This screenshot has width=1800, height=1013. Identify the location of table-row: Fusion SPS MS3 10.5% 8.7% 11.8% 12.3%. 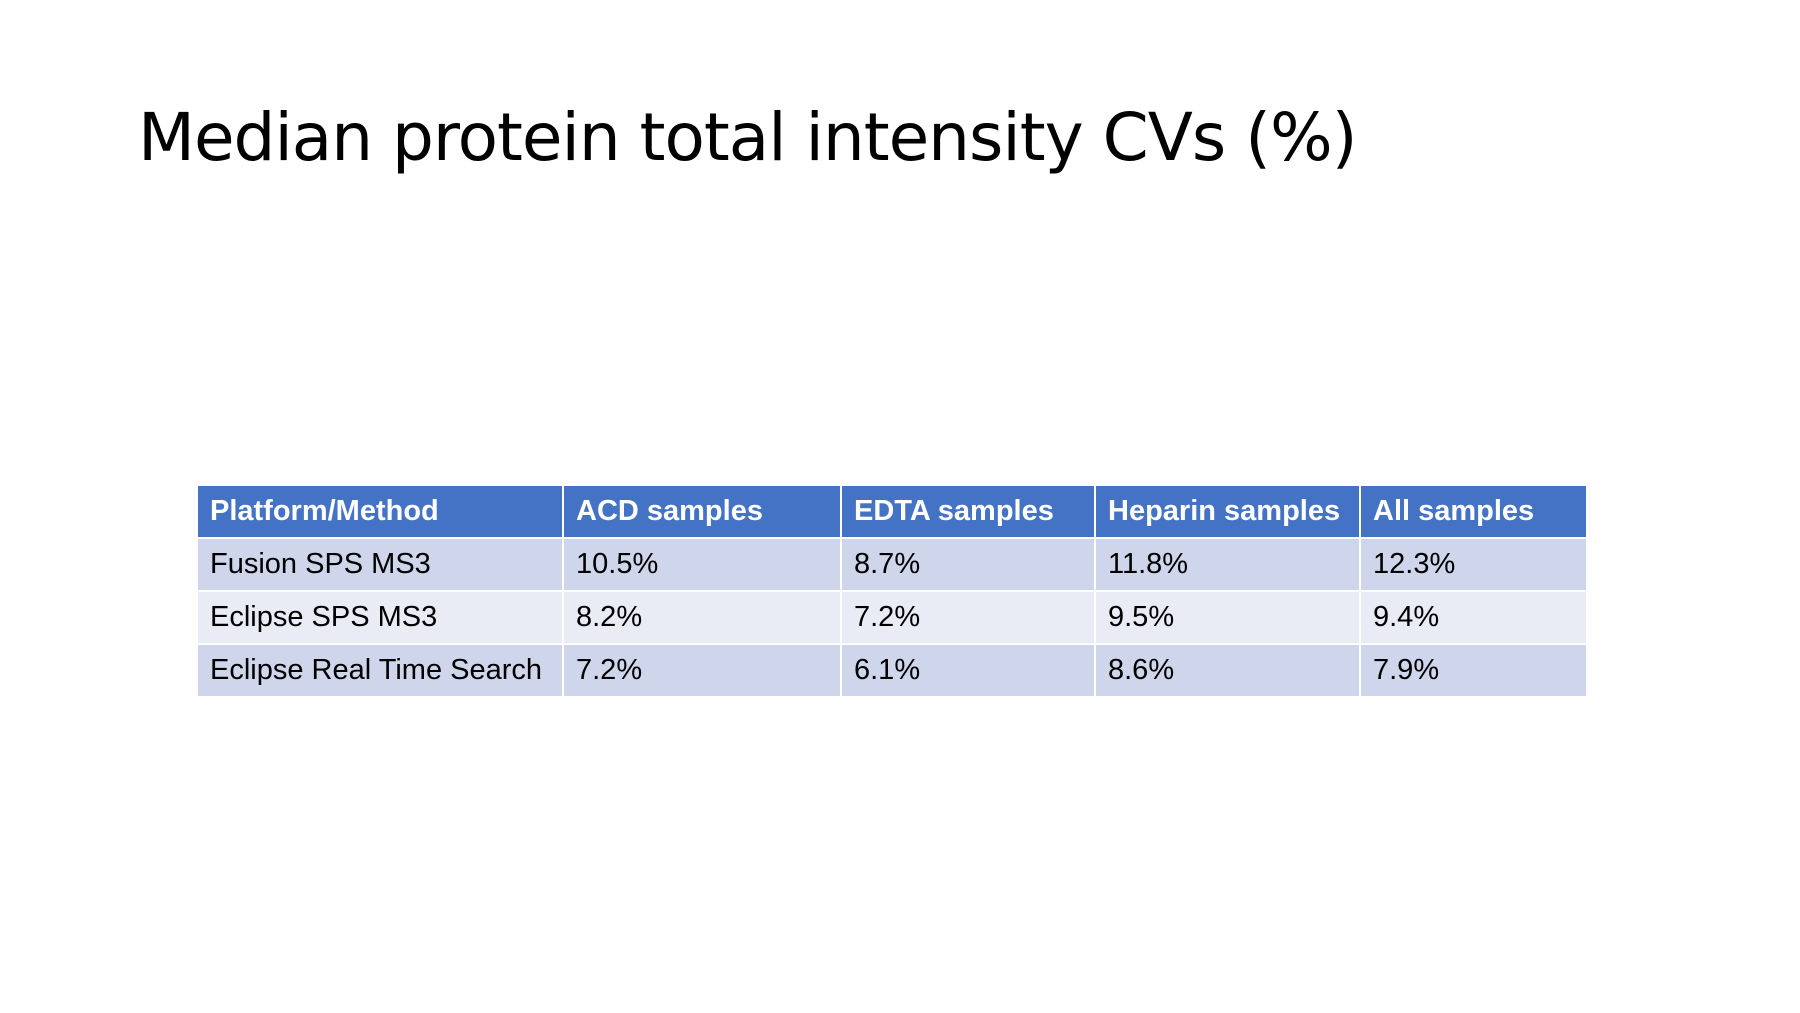
(892, 564).